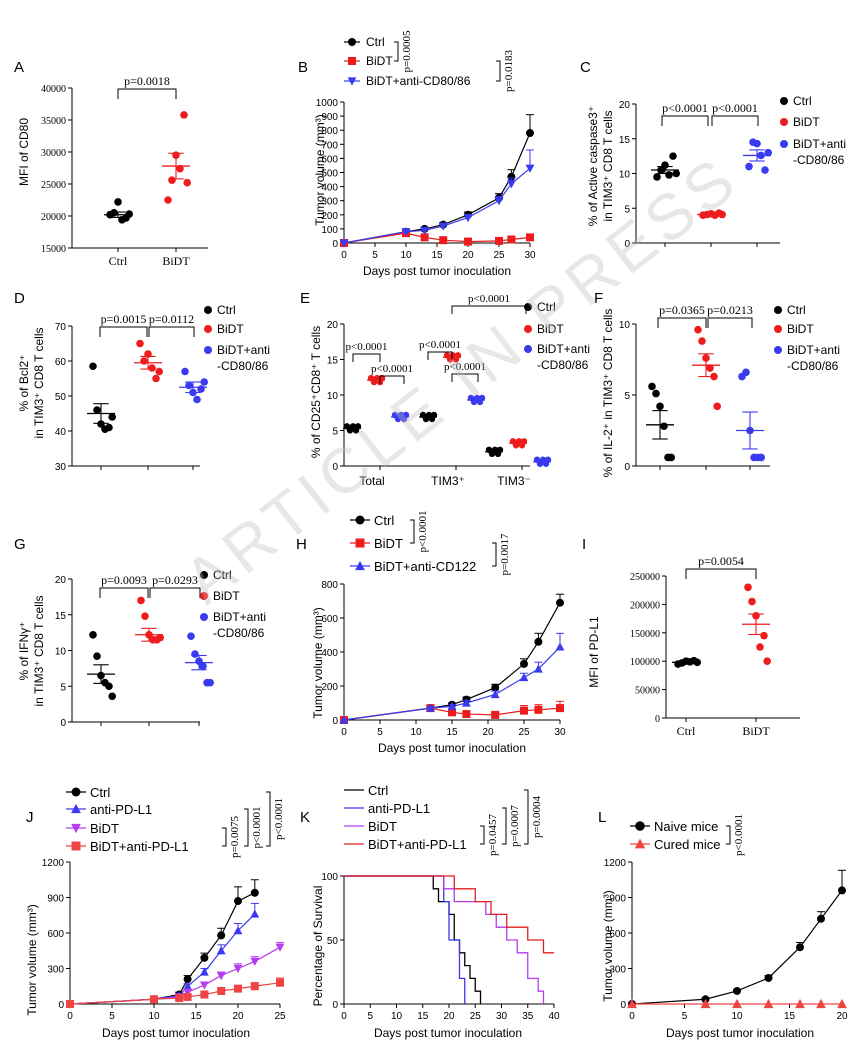 This screenshot has width=859, height=1061. What do you see at coordinates (452, 732) in the screenshot?
I see `x-tick-label: 15` at bounding box center [452, 732].